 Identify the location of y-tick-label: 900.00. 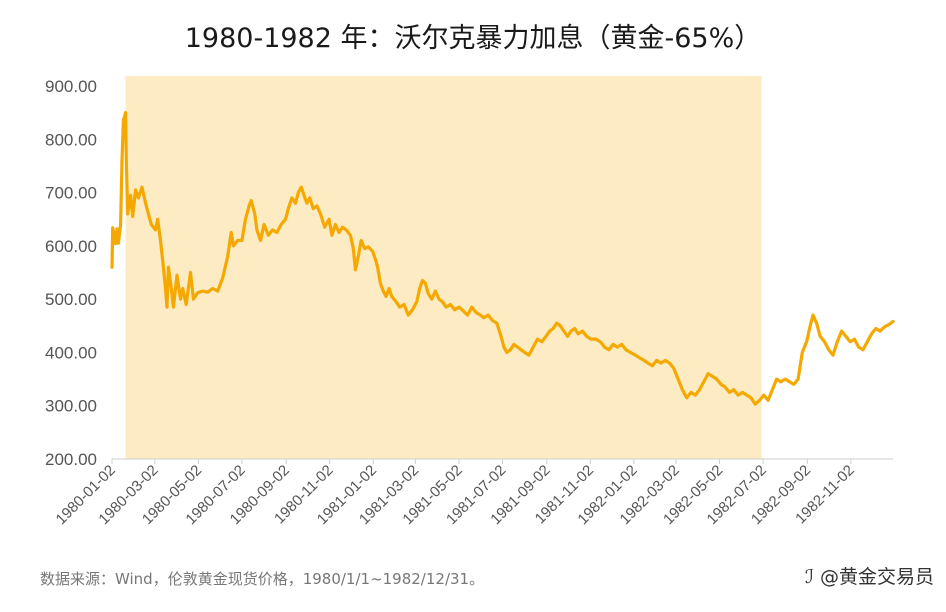
(71, 86).